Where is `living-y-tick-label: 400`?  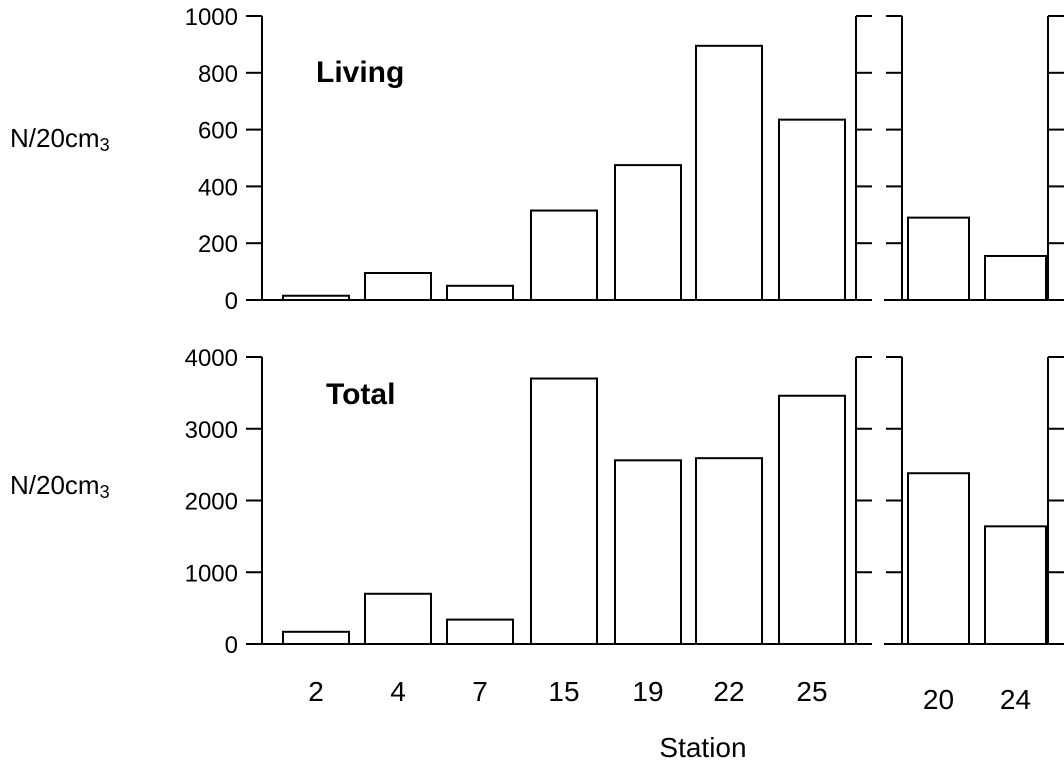 living-y-tick-label: 400 is located at coordinates (218, 187).